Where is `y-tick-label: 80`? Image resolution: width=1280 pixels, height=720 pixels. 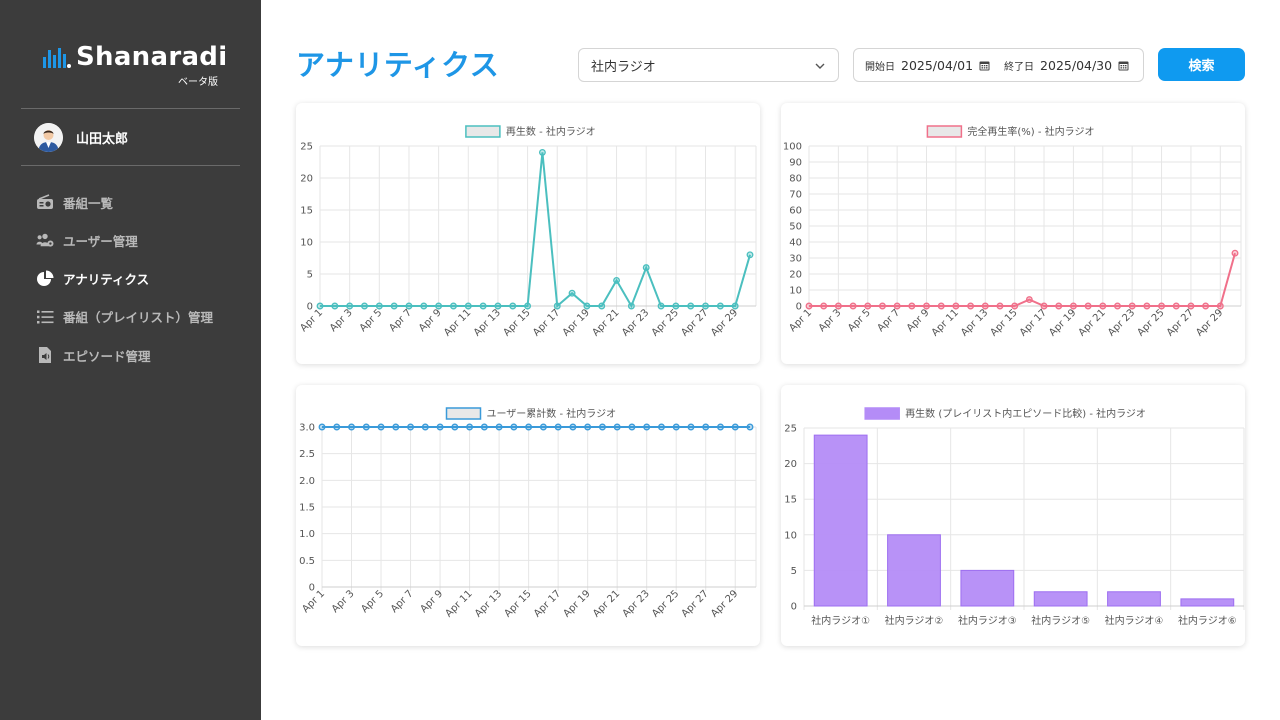
y-tick-label: 80 is located at coordinates (795, 179).